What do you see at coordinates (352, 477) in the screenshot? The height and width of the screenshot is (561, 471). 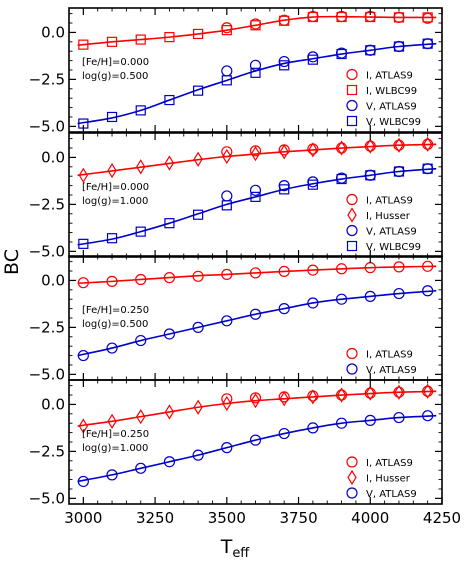 I see `legend-marker-diamond` at bounding box center [352, 477].